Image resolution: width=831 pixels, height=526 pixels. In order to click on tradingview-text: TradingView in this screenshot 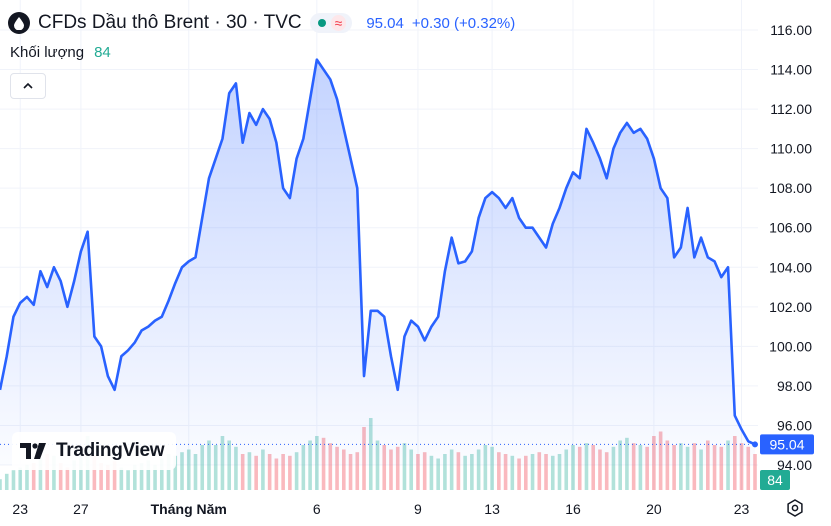, I will do `click(110, 450)`.